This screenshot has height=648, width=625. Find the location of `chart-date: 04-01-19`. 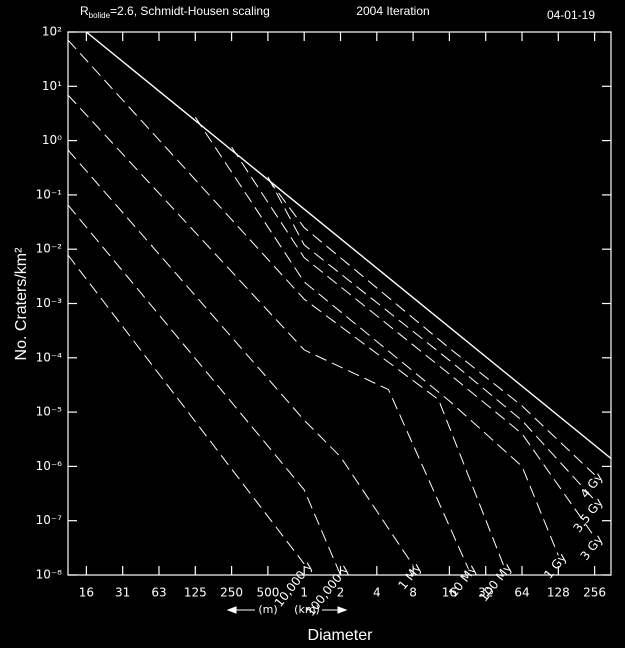

chart-date: 04-01-19 is located at coordinates (571, 15).